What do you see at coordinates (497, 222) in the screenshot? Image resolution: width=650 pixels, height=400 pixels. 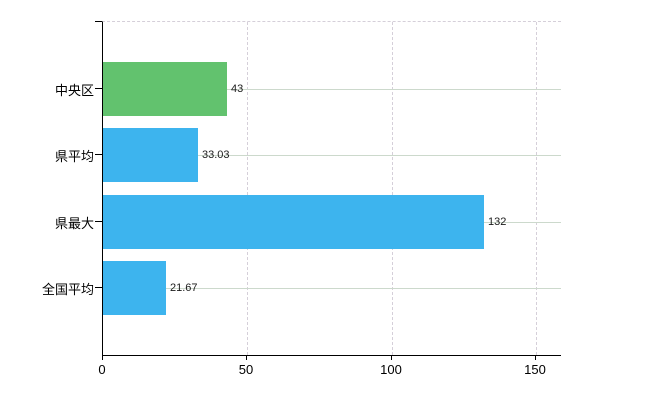 I see `bar-value-label: 132` at bounding box center [497, 222].